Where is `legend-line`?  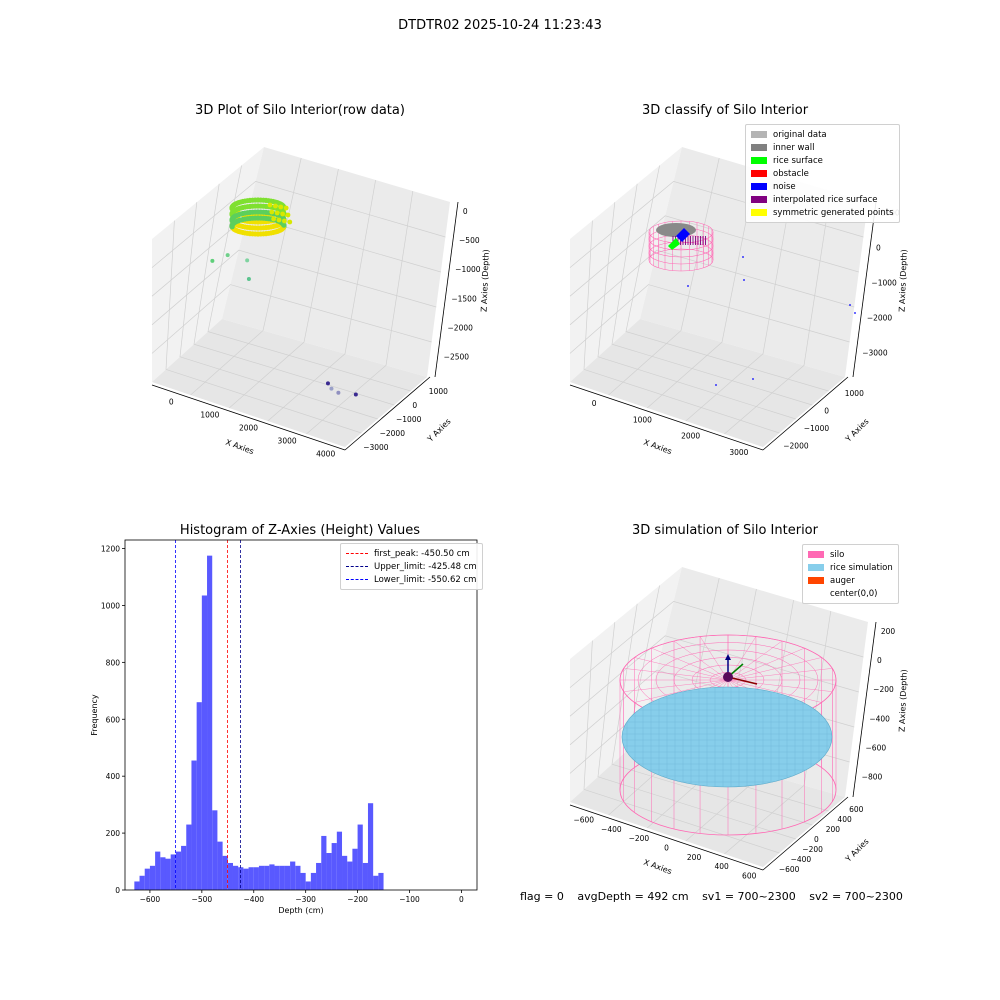 legend-line is located at coordinates (357, 553).